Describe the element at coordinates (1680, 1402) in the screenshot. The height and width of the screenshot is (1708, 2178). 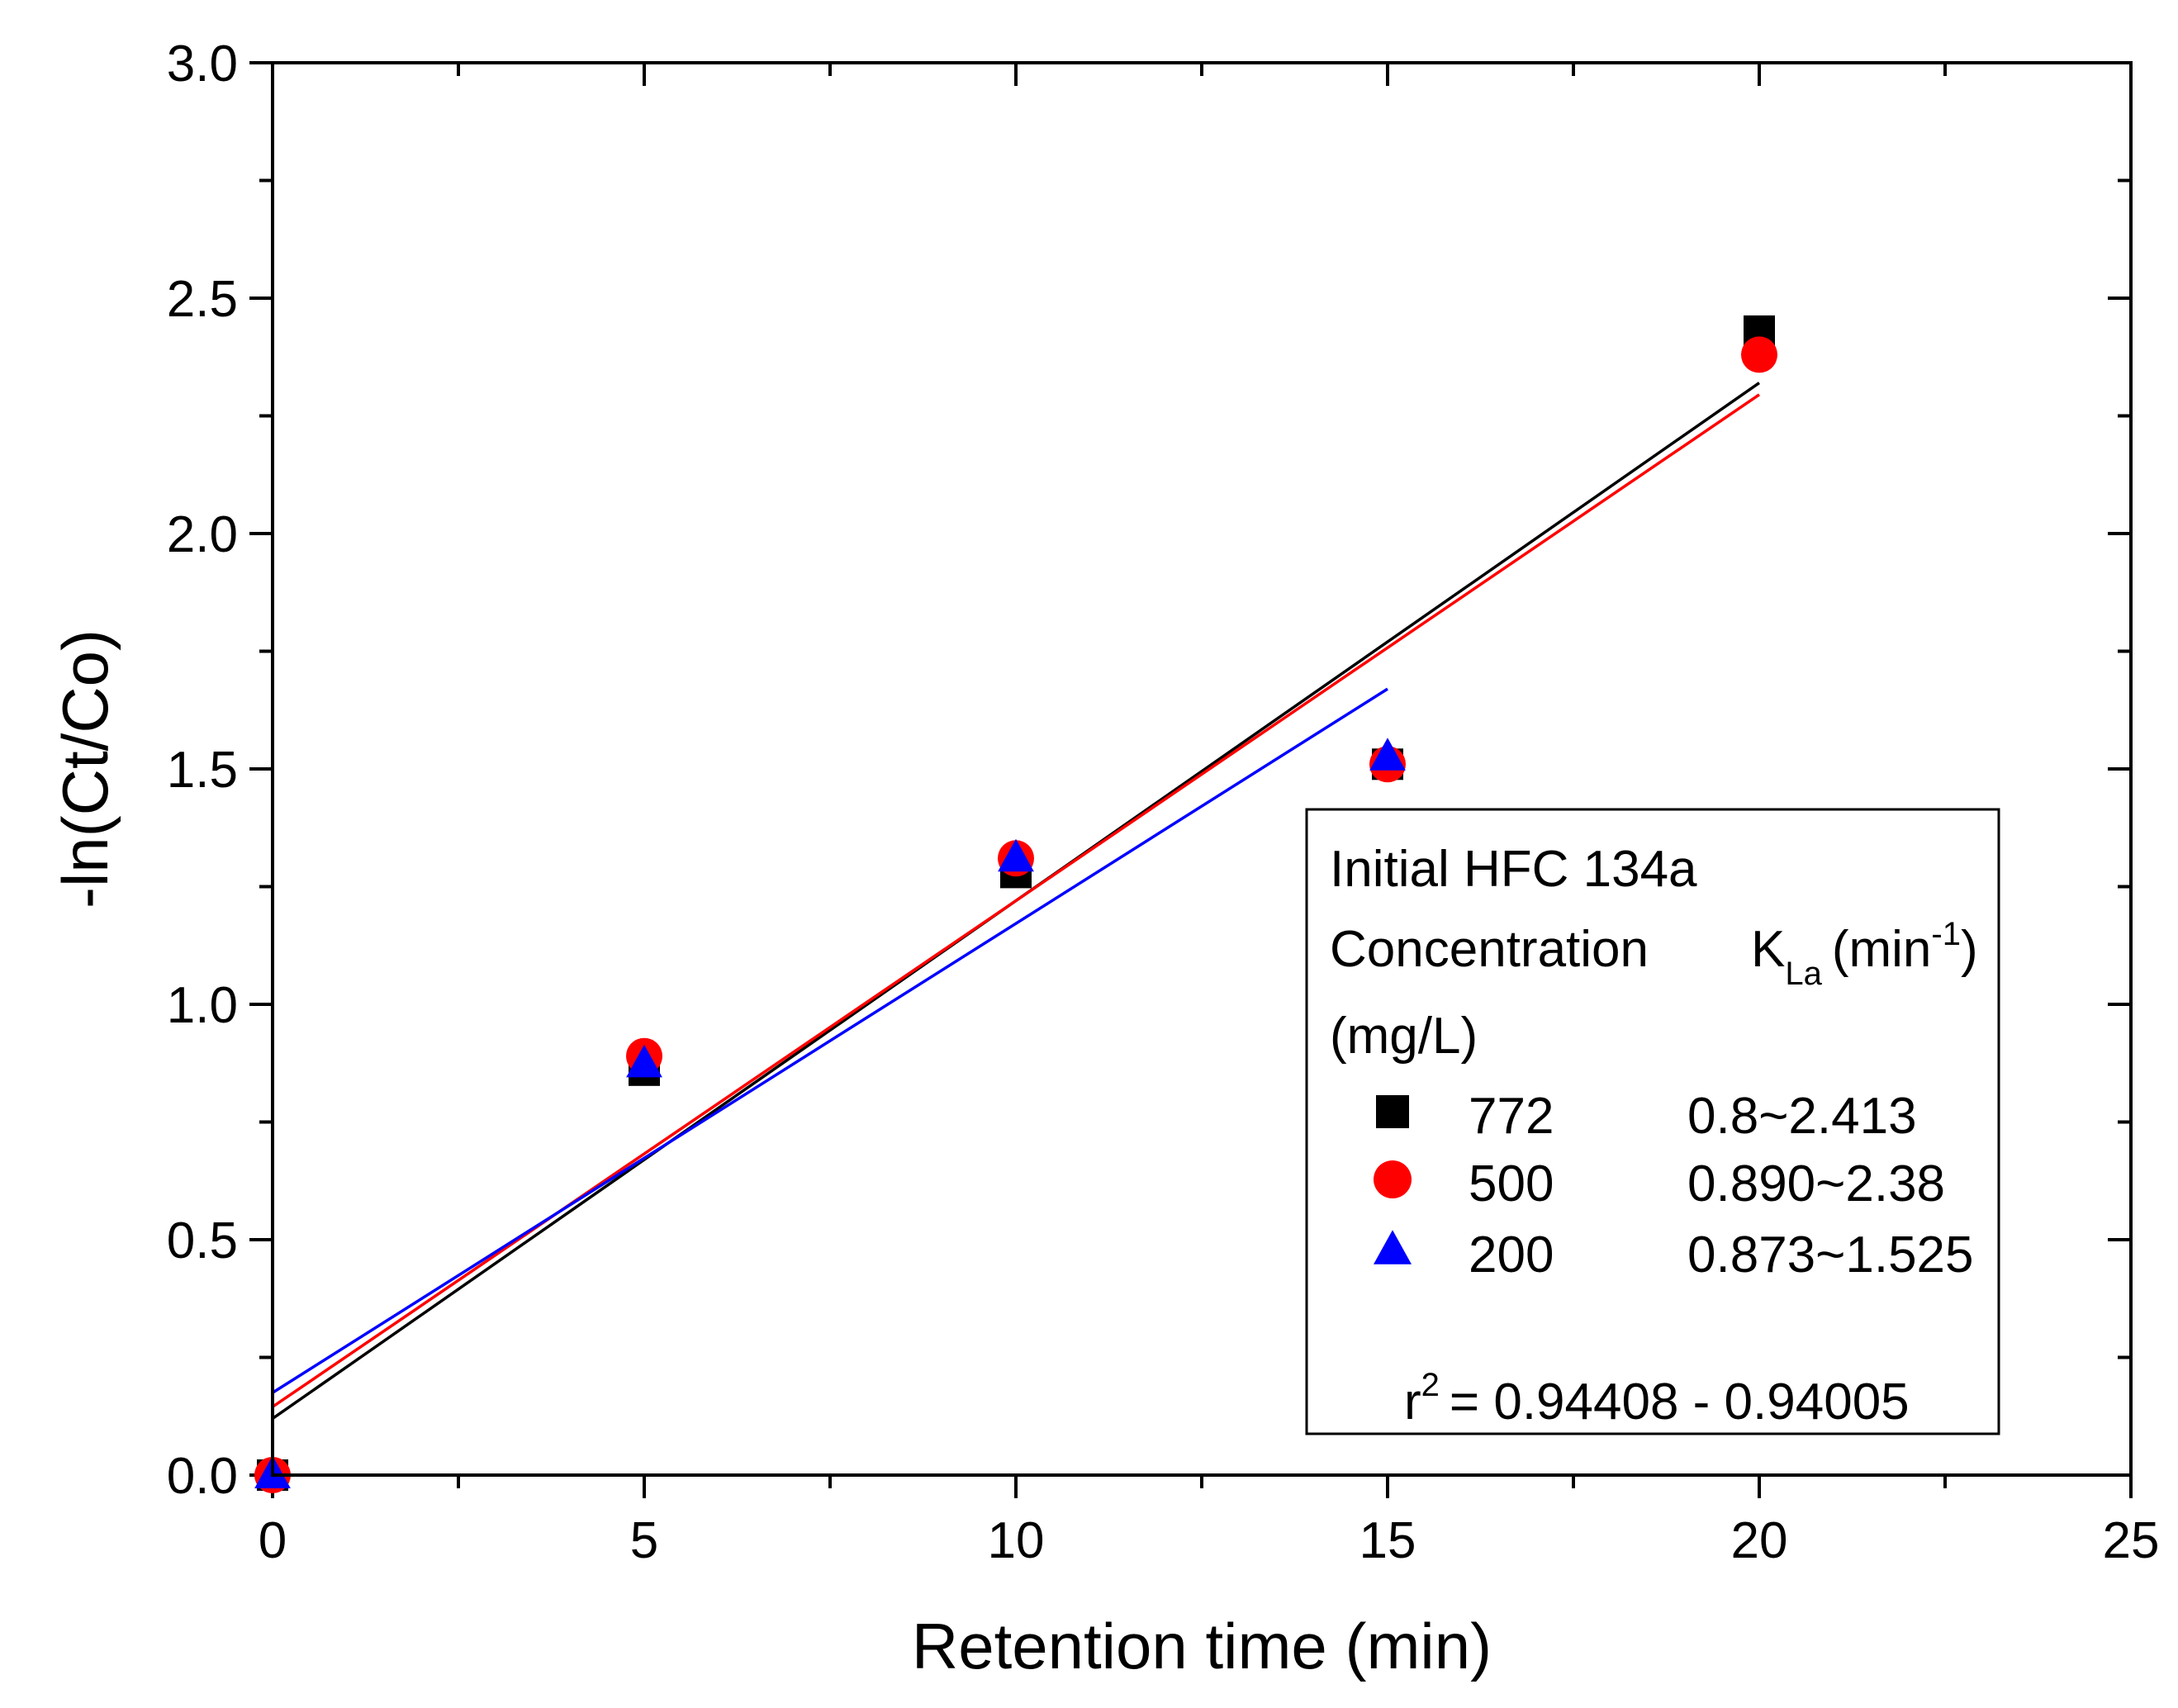
I see `r2-value: = 0.94408 - 0.94005` at that location.